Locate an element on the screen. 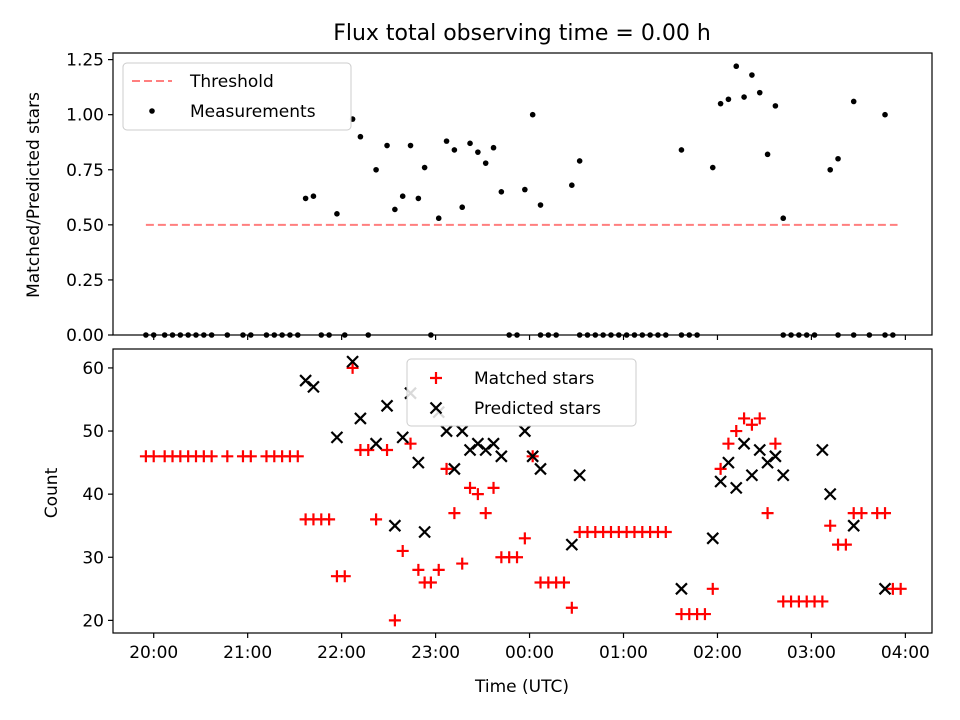 The height and width of the screenshot is (720, 960). legend-bottom: Matched stars Predicted stars is located at coordinates (521, 392).